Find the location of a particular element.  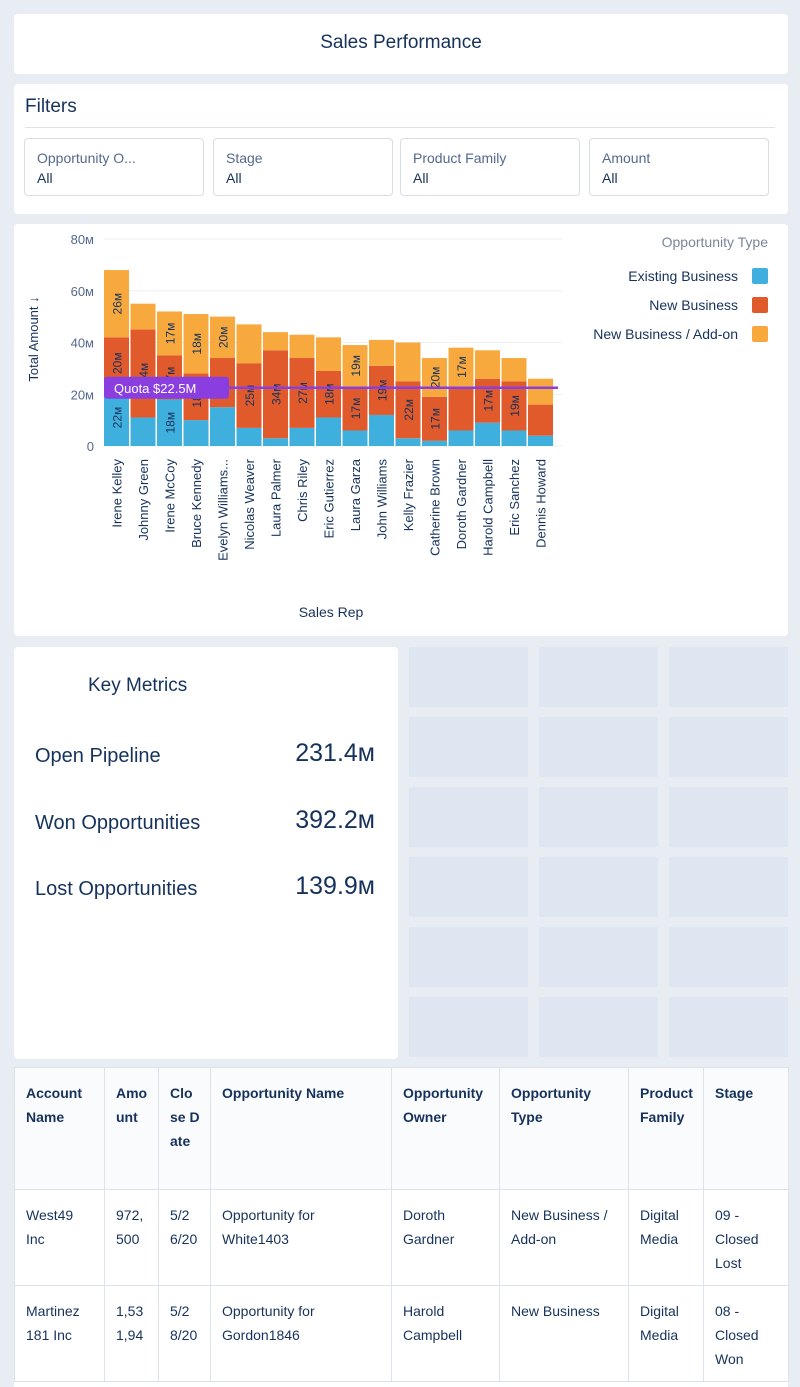

table-cell: Martinez 181 Inc is located at coordinates (59, 1333).